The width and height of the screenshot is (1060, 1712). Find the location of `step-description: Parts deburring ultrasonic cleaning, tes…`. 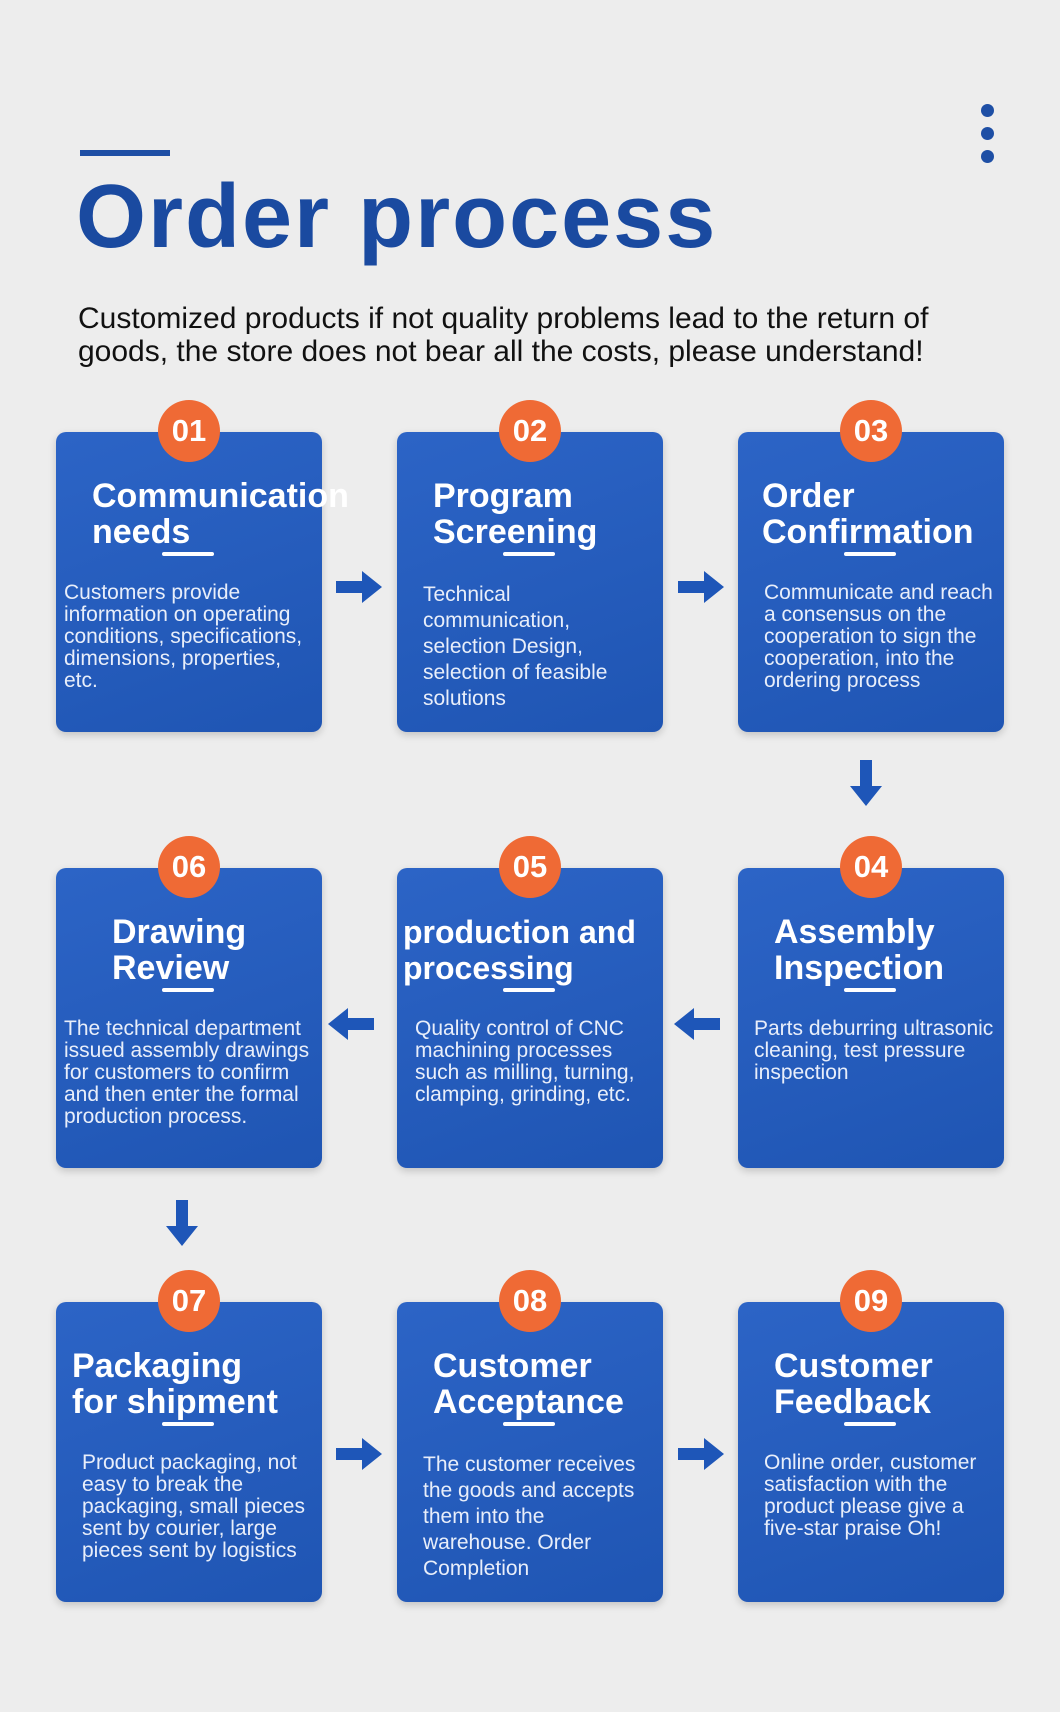

step-description: Parts deburring ultrasonic cleaning, tes… is located at coordinates (874, 1050).